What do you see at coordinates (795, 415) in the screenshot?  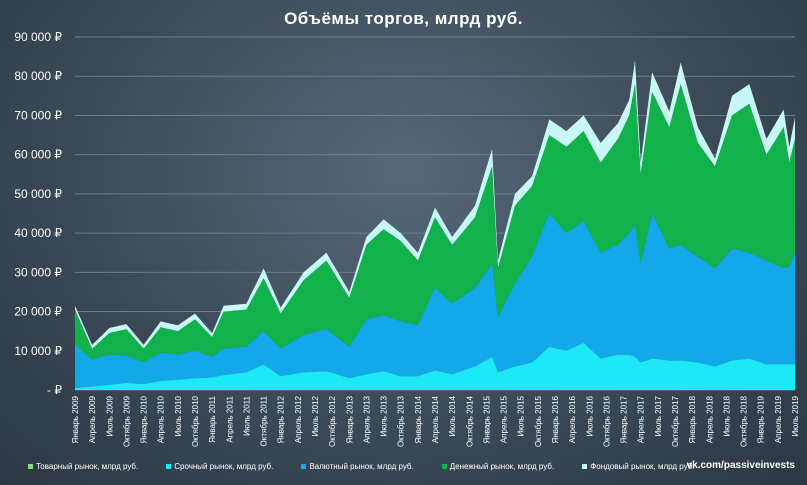 I see `x-tick-label: Июль 2019` at bounding box center [795, 415].